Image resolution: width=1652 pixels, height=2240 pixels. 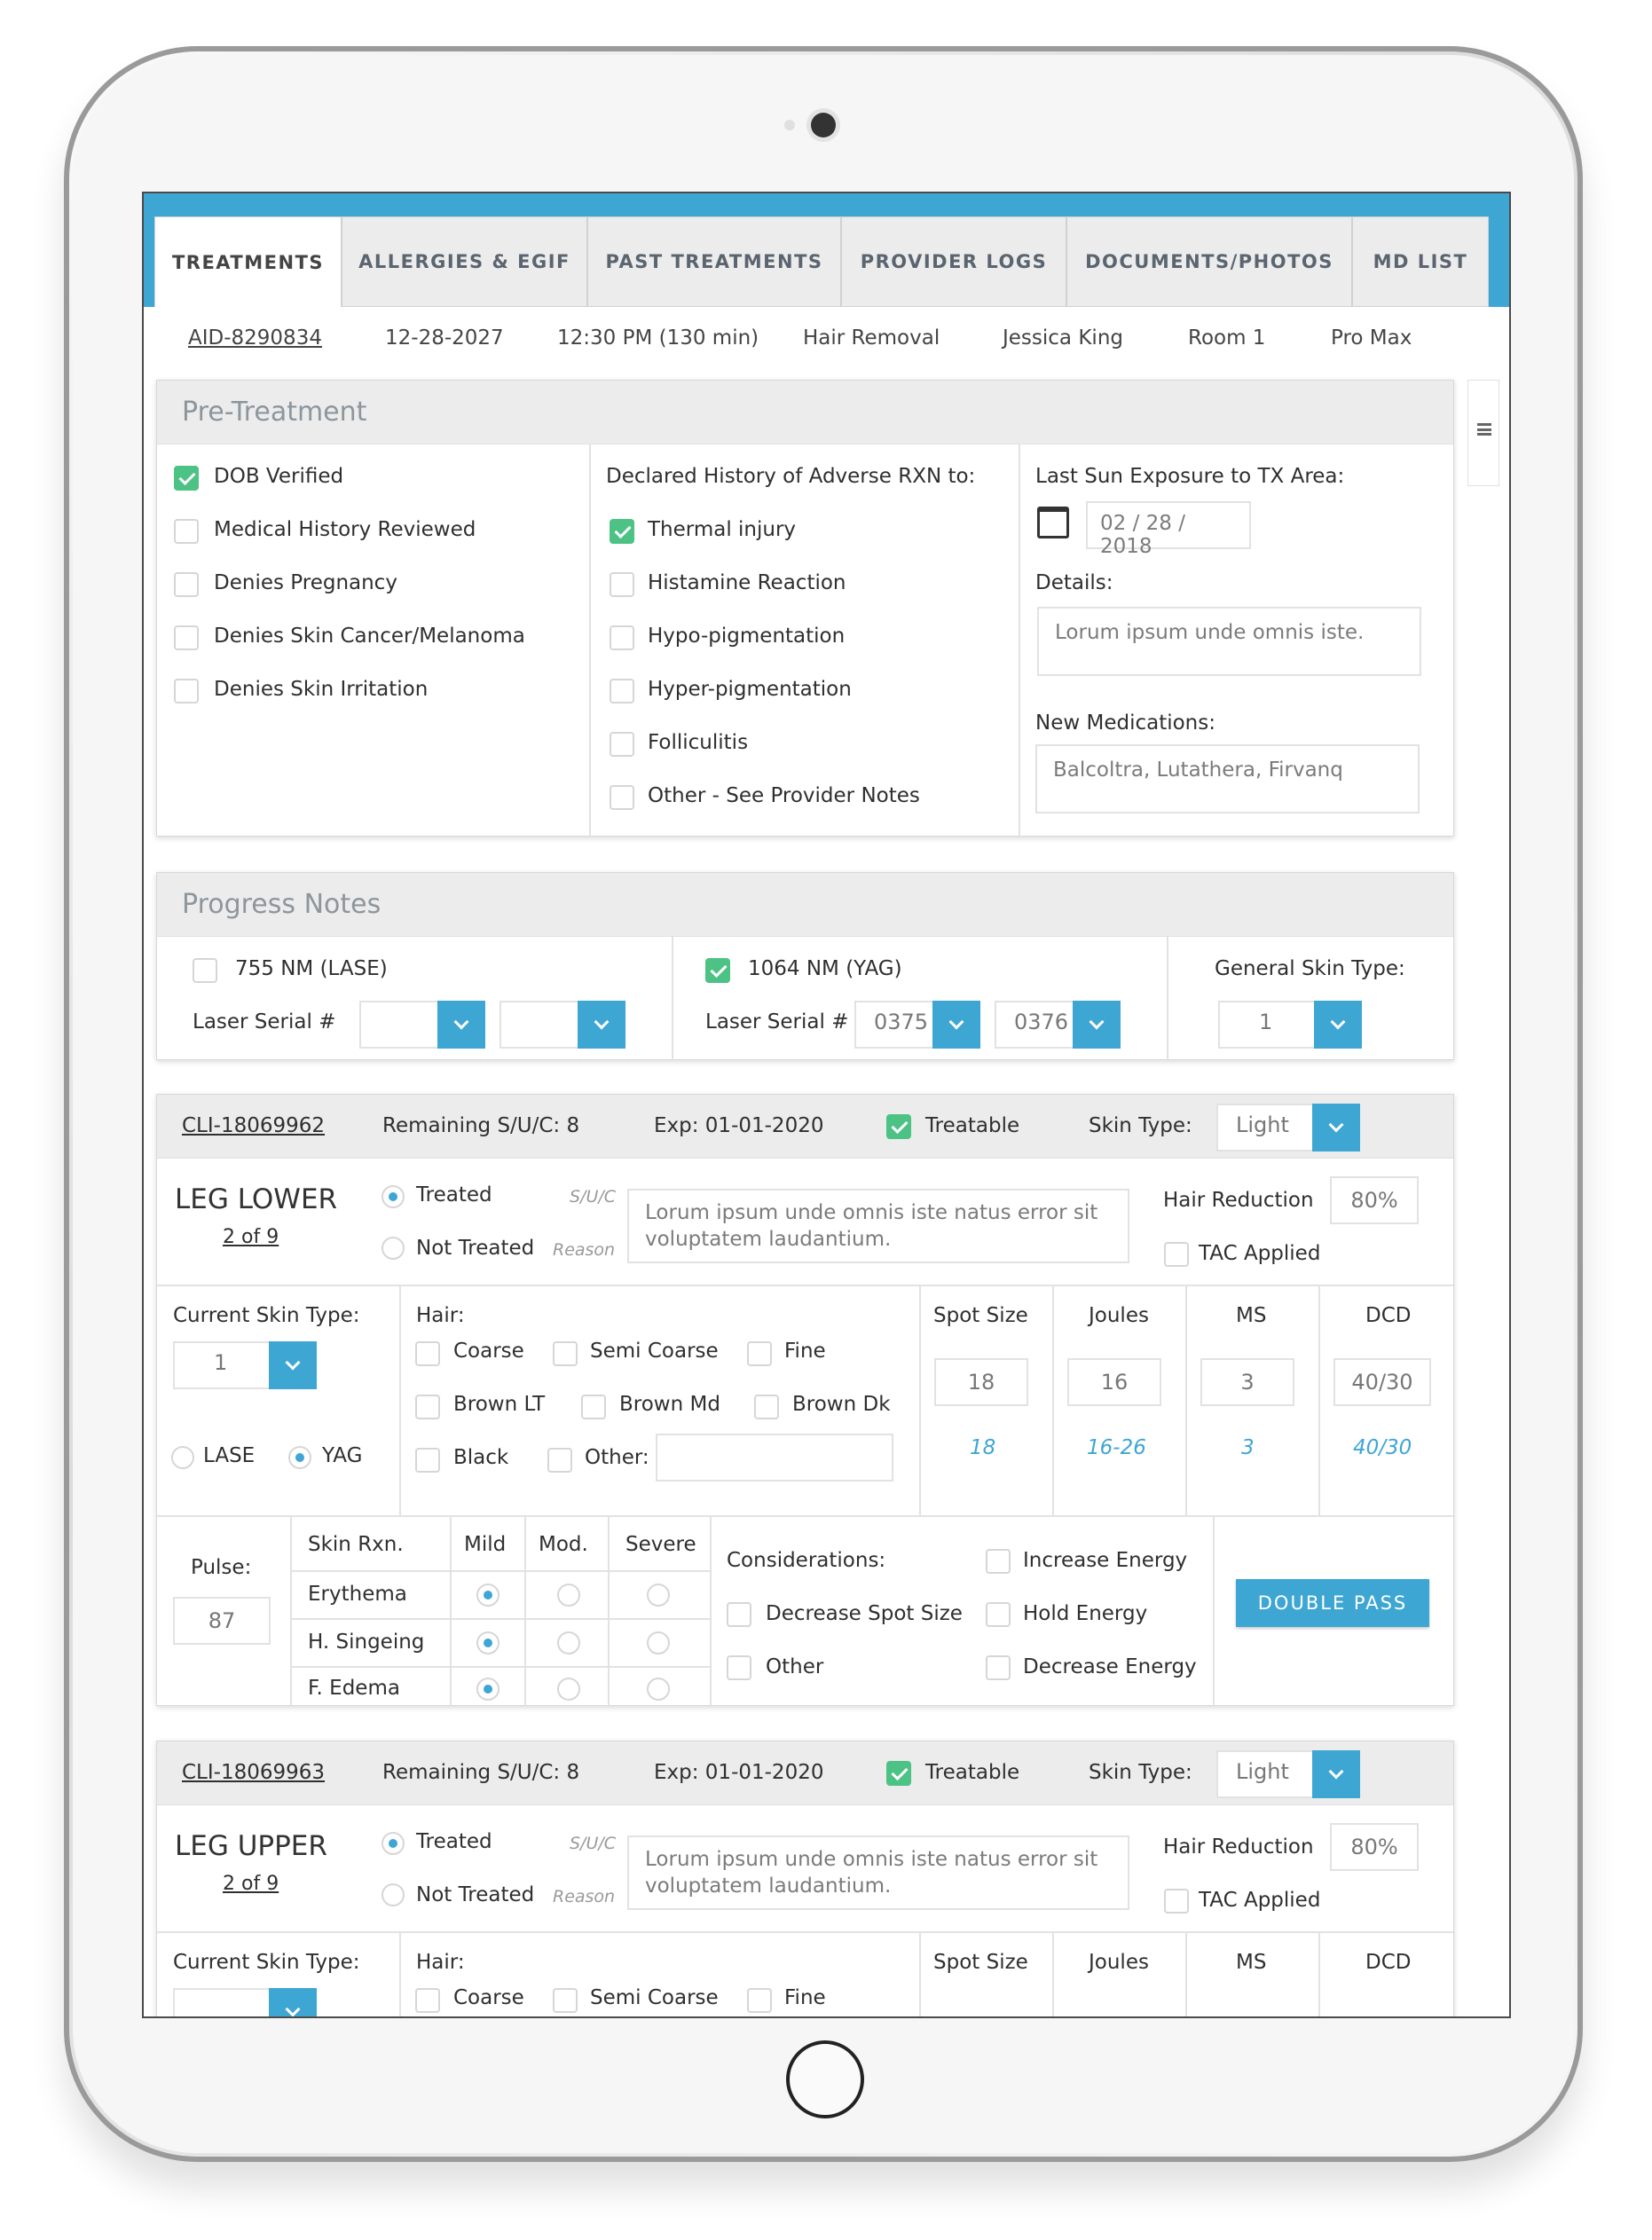 What do you see at coordinates (205, 970) in the screenshot?
I see `lase-checkbox` at bounding box center [205, 970].